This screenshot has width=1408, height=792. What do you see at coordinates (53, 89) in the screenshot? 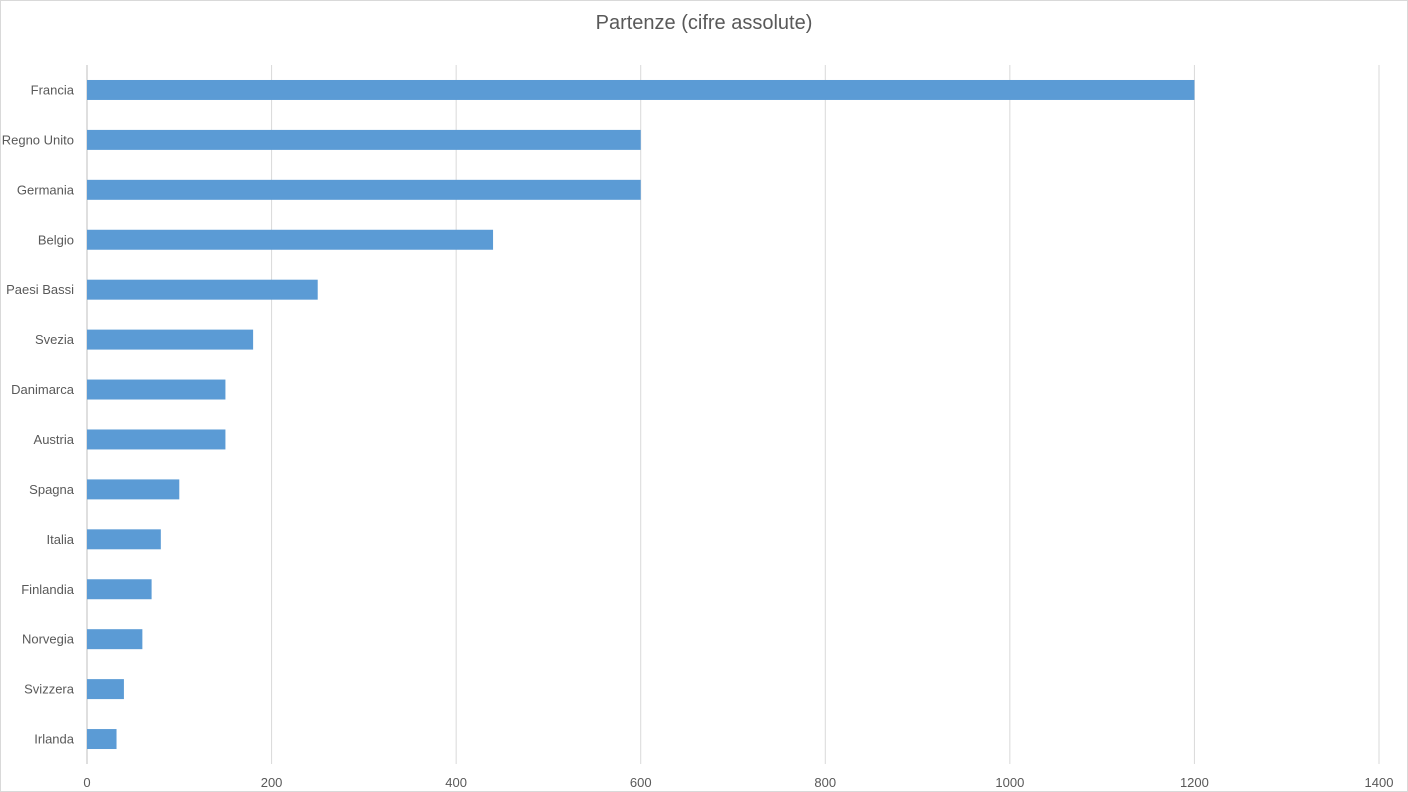
I see `category-label: Francia` at bounding box center [53, 89].